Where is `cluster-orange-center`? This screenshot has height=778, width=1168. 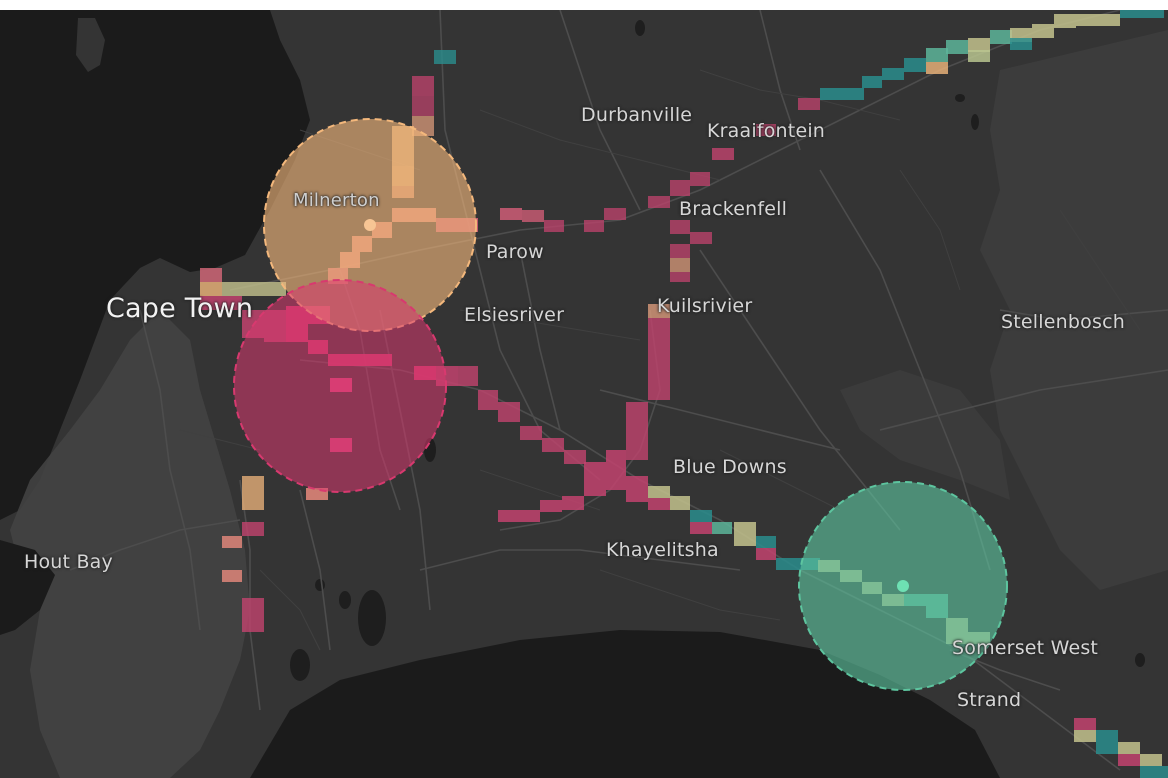 cluster-orange-center is located at coordinates (370, 225).